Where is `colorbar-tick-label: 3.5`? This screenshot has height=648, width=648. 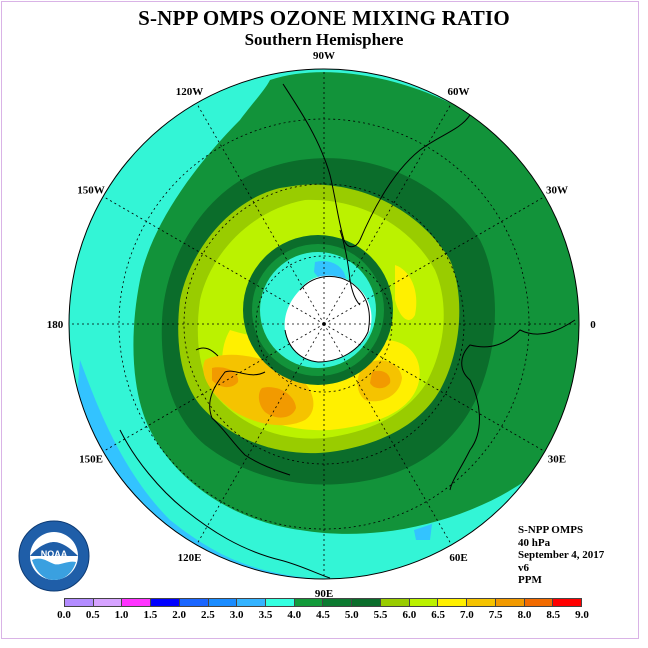
colorbar-tick-label: 3.5 is located at coordinates (265, 615).